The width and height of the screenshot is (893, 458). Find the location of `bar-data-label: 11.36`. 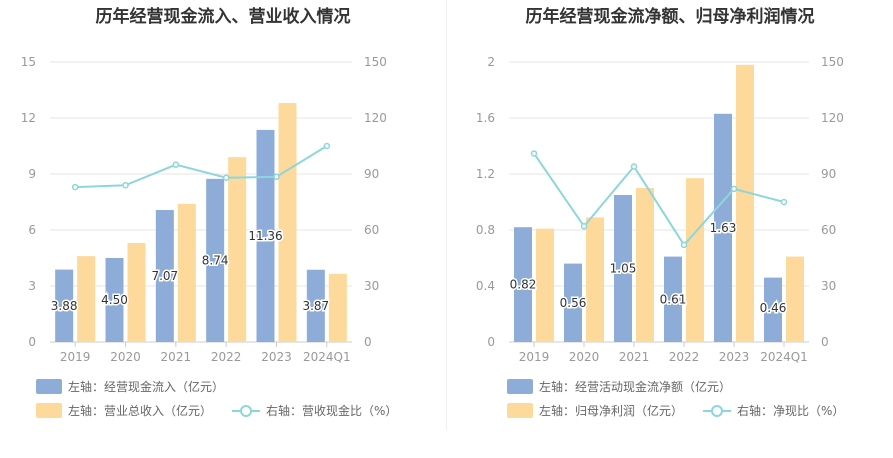

bar-data-label: 11.36 is located at coordinates (265, 236).